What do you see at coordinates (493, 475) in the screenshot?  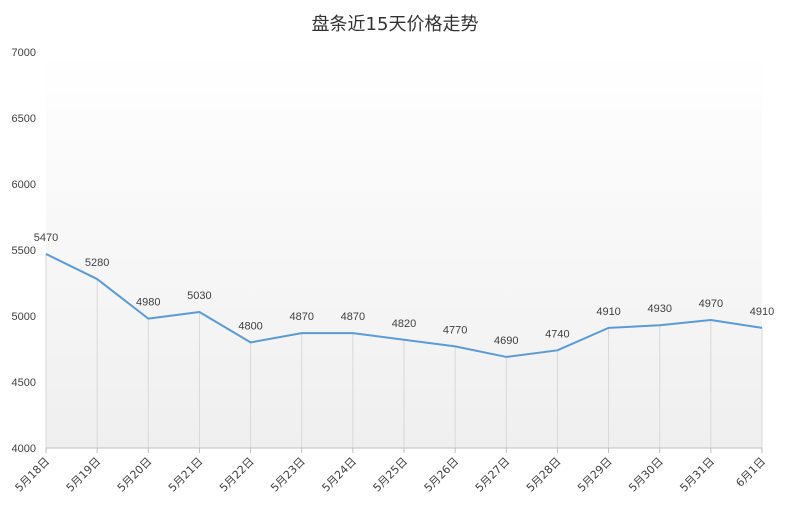 I see `x-tick-label: 5月27日` at bounding box center [493, 475].